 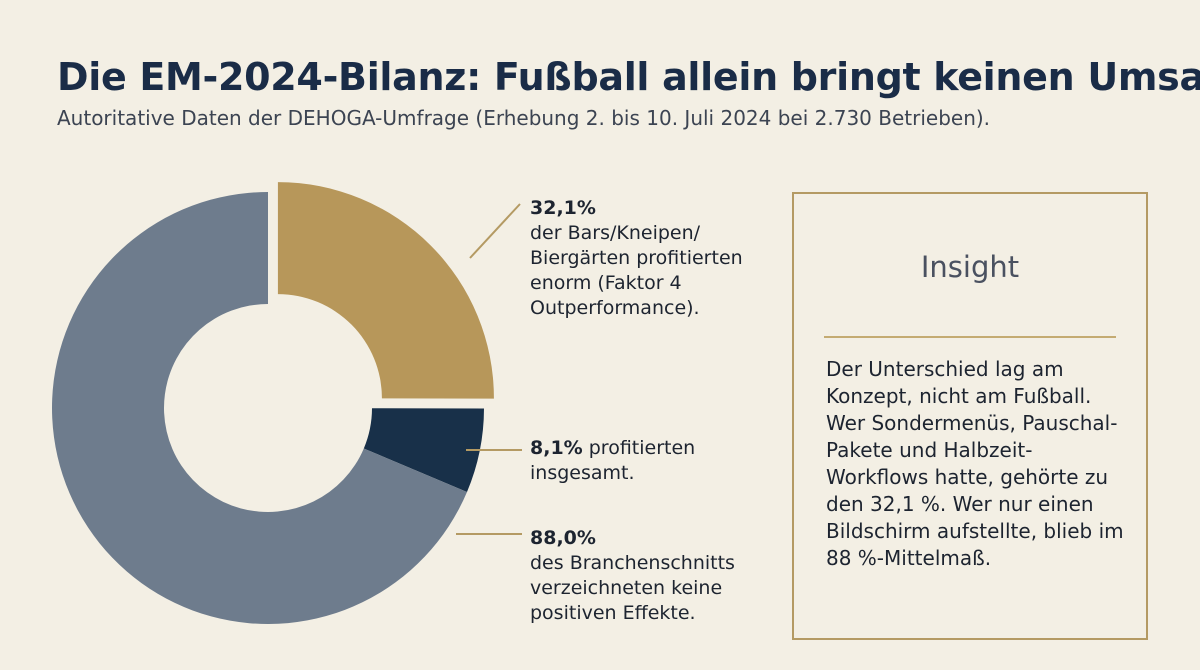 I want to click on insight-divider, so click(x=970, y=337).